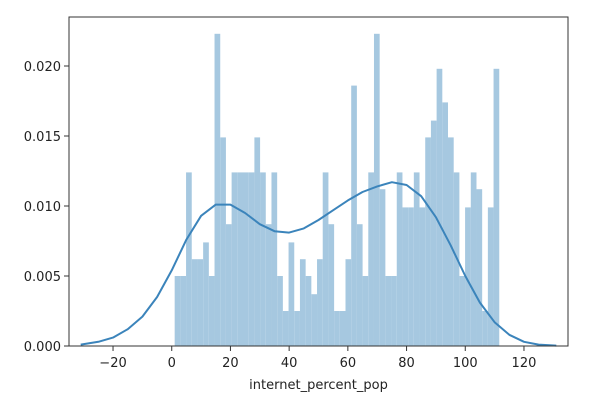  I want to click on x-tick-label: 0, so click(172, 363).